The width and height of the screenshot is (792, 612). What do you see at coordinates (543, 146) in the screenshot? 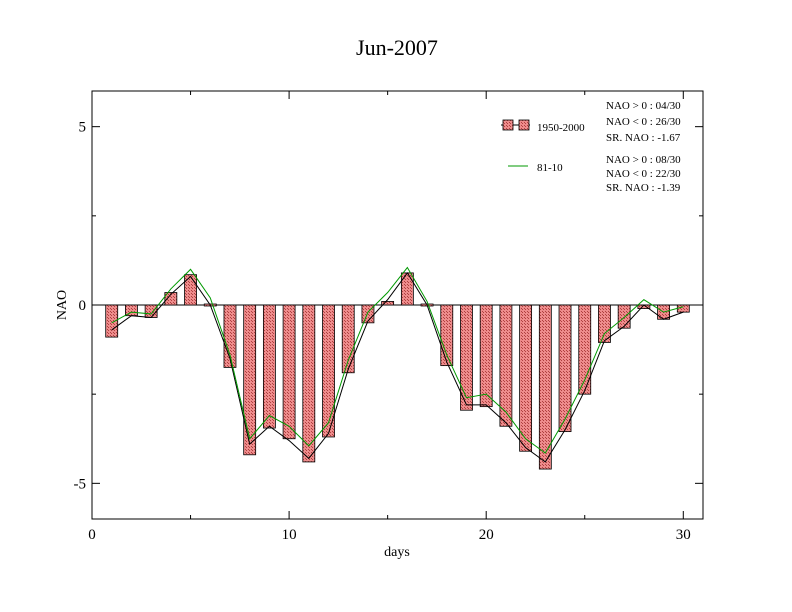
I see `legend: 1950-2000 81-10` at bounding box center [543, 146].